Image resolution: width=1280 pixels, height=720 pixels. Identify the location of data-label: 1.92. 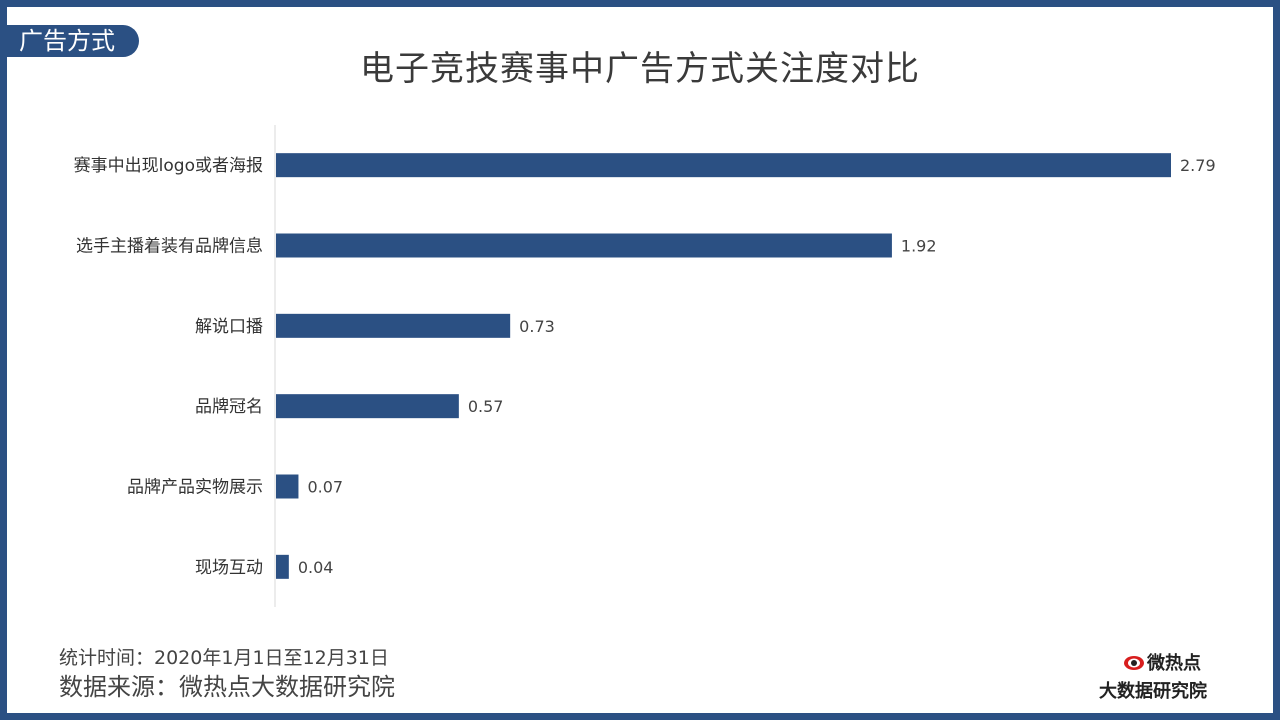
(919, 246).